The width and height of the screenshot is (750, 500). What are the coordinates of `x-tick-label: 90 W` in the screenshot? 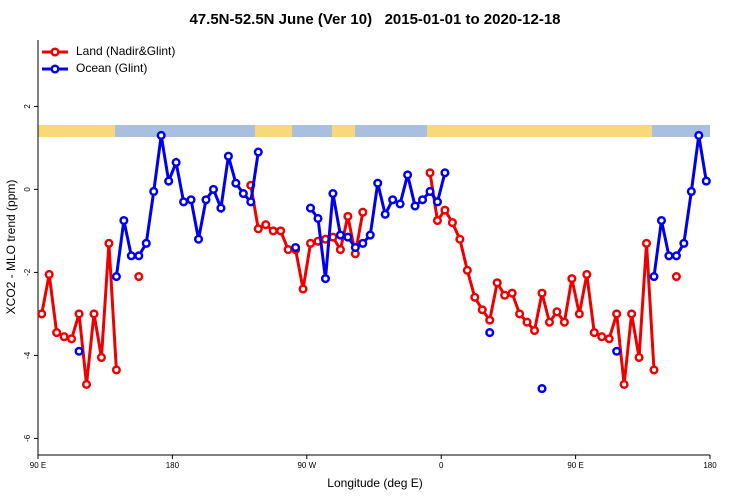 It's located at (306, 465).